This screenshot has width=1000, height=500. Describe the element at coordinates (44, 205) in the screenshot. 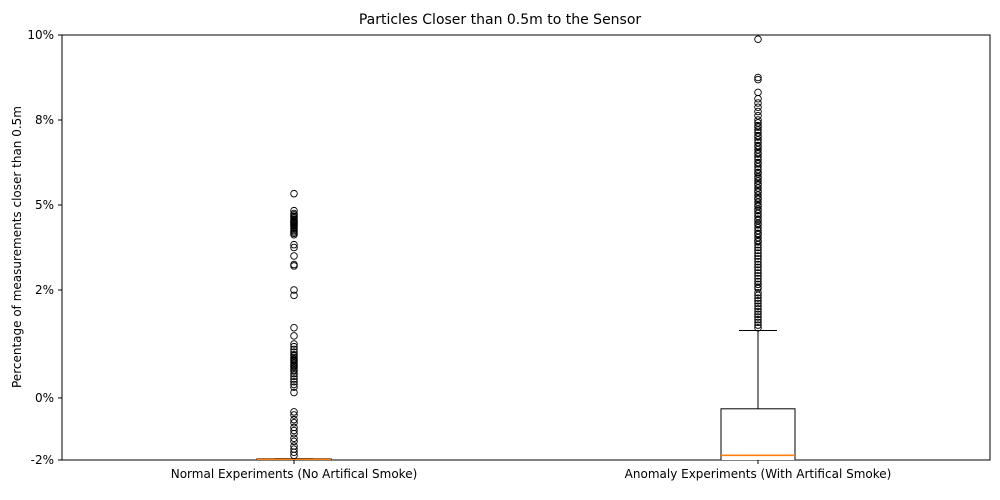

I see `y-tick-label: 5%` at that location.